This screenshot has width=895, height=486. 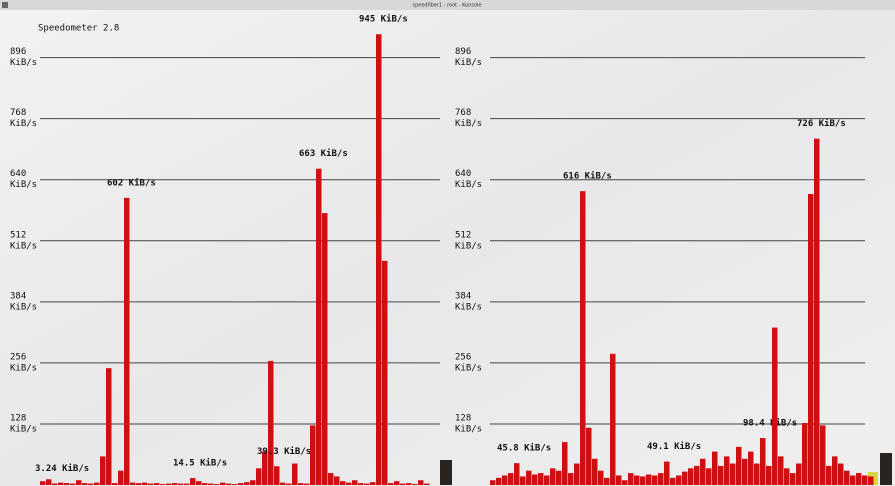 I want to click on title-bar, so click(x=447, y=5).